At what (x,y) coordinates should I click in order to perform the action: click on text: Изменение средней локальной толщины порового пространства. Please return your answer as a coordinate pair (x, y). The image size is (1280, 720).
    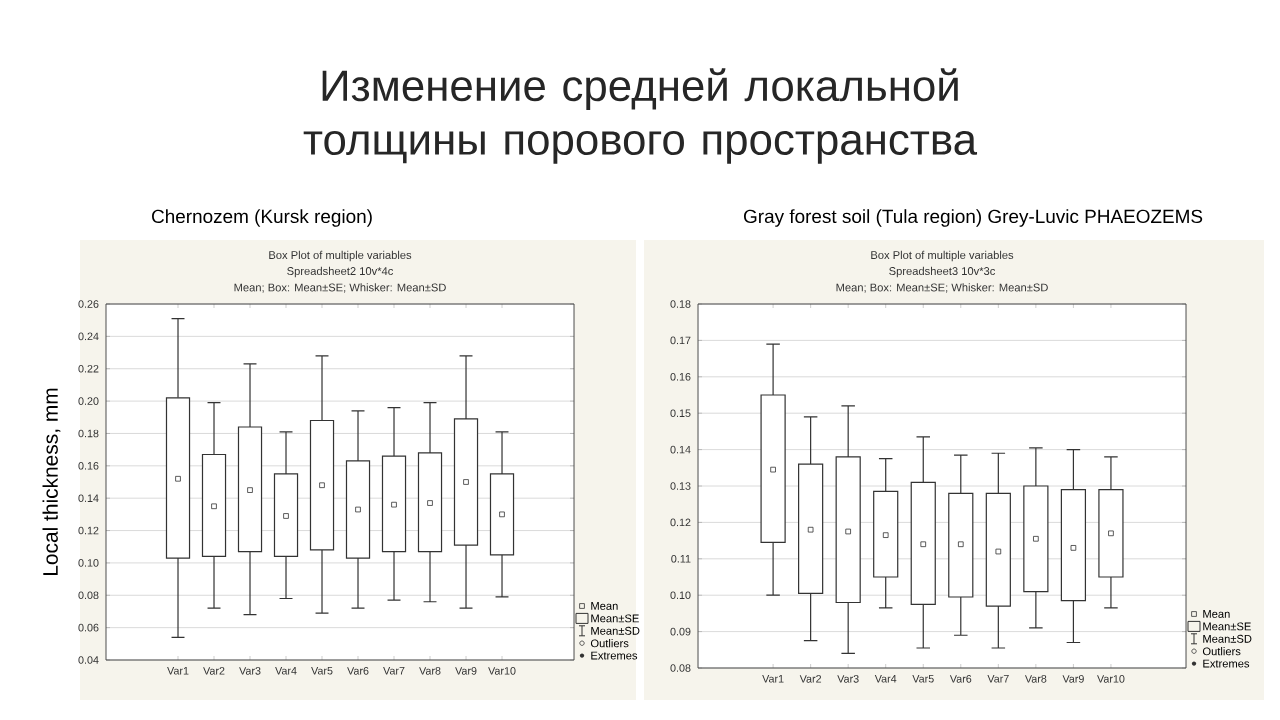
    Looking at the image, I should click on (640, 116).